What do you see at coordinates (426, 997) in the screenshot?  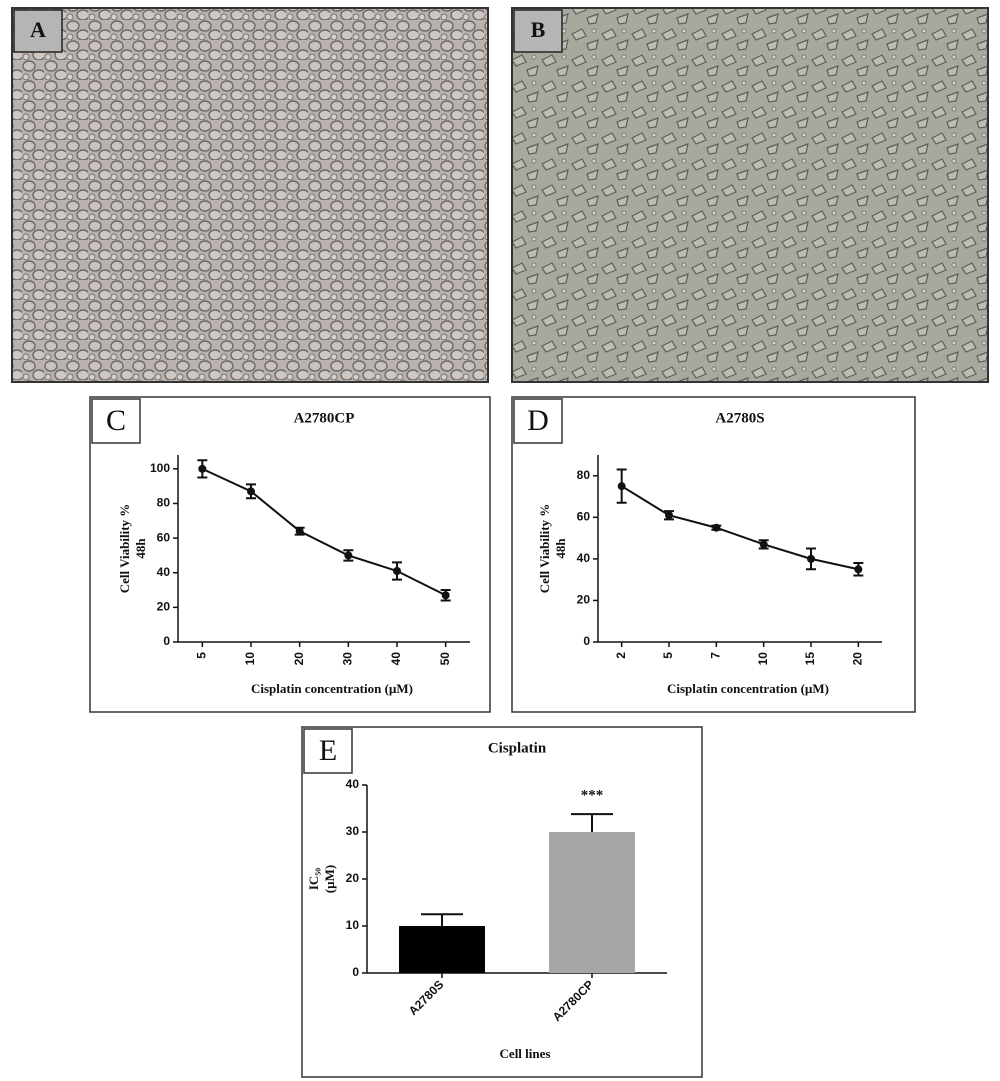 I see `x-tick-label: A2780S` at bounding box center [426, 997].